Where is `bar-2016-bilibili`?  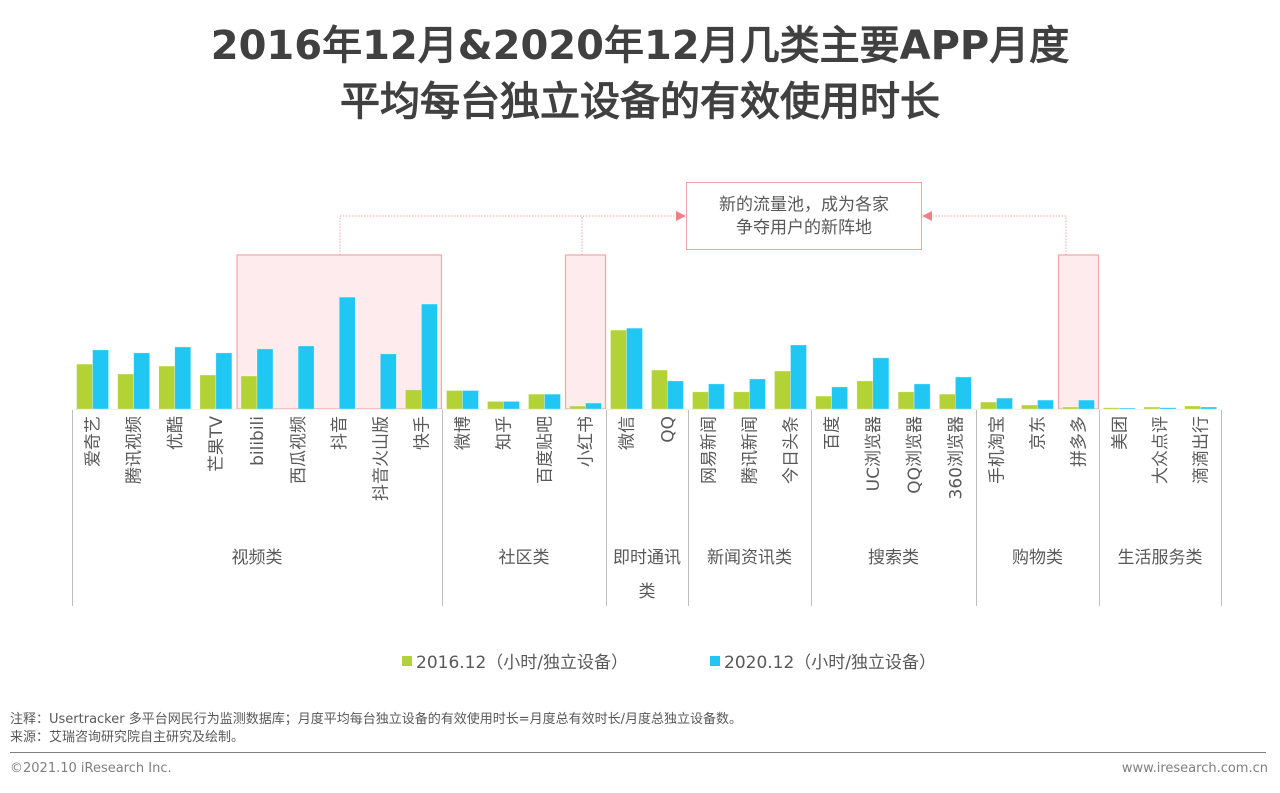 bar-2016-bilibili is located at coordinates (249, 392).